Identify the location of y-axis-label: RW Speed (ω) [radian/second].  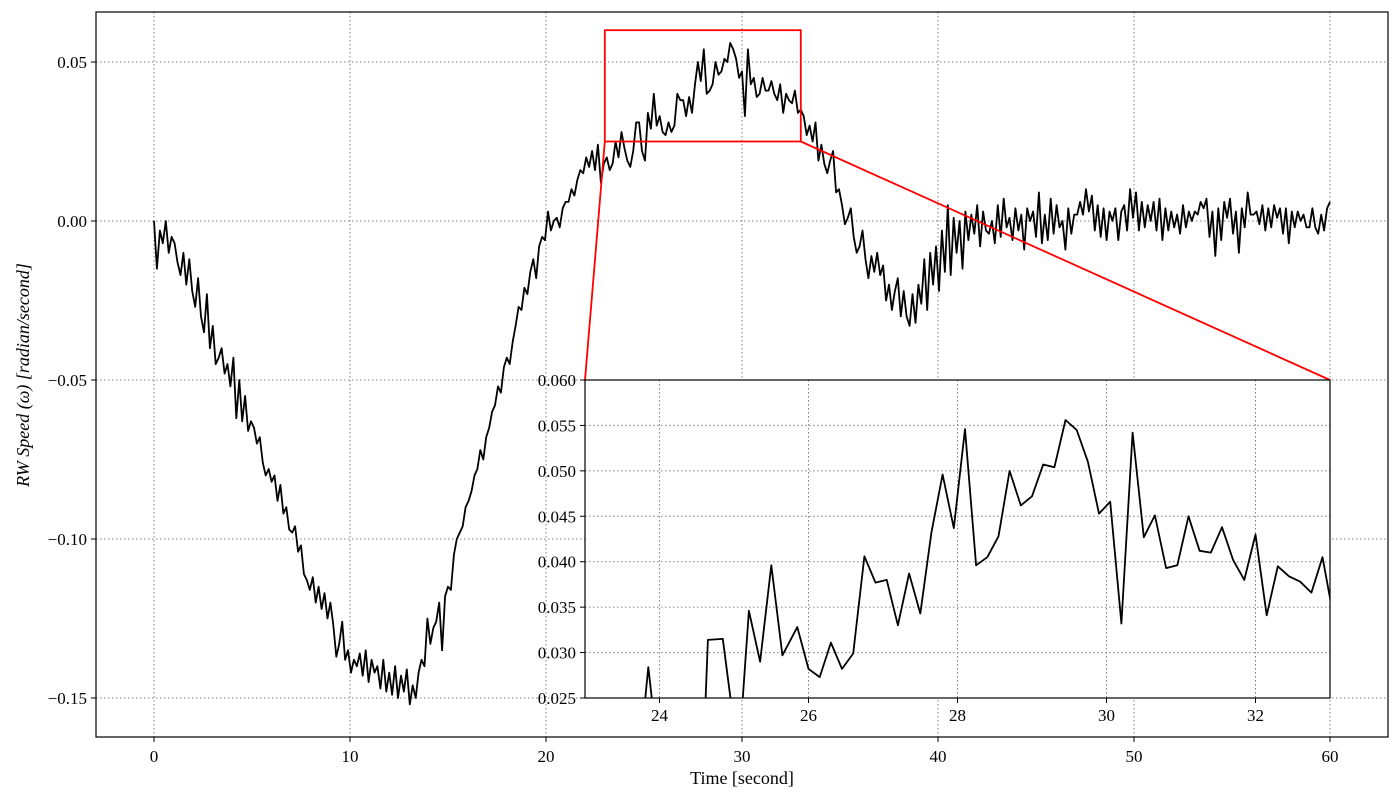
(23, 375).